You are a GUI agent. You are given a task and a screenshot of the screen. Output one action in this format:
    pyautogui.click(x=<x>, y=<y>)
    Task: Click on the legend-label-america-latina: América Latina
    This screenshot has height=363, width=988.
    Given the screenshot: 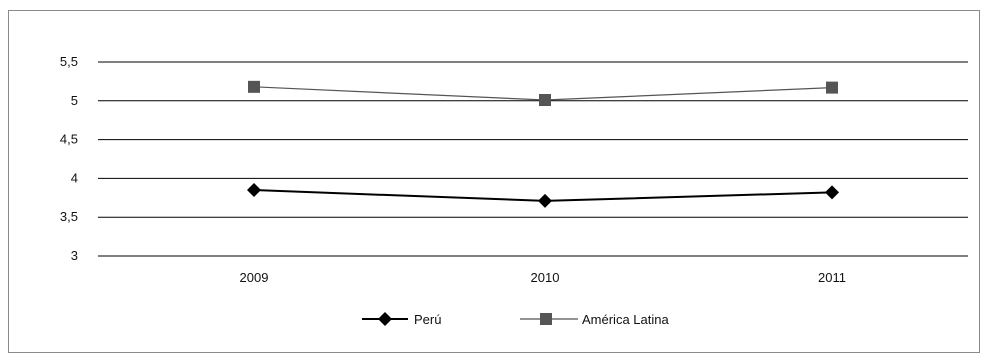 What is the action you would take?
    pyautogui.click(x=625, y=319)
    